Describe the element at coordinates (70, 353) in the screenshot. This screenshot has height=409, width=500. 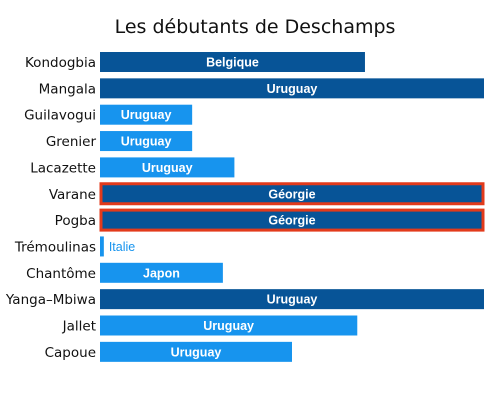
I see `category-label: Capoue` at that location.